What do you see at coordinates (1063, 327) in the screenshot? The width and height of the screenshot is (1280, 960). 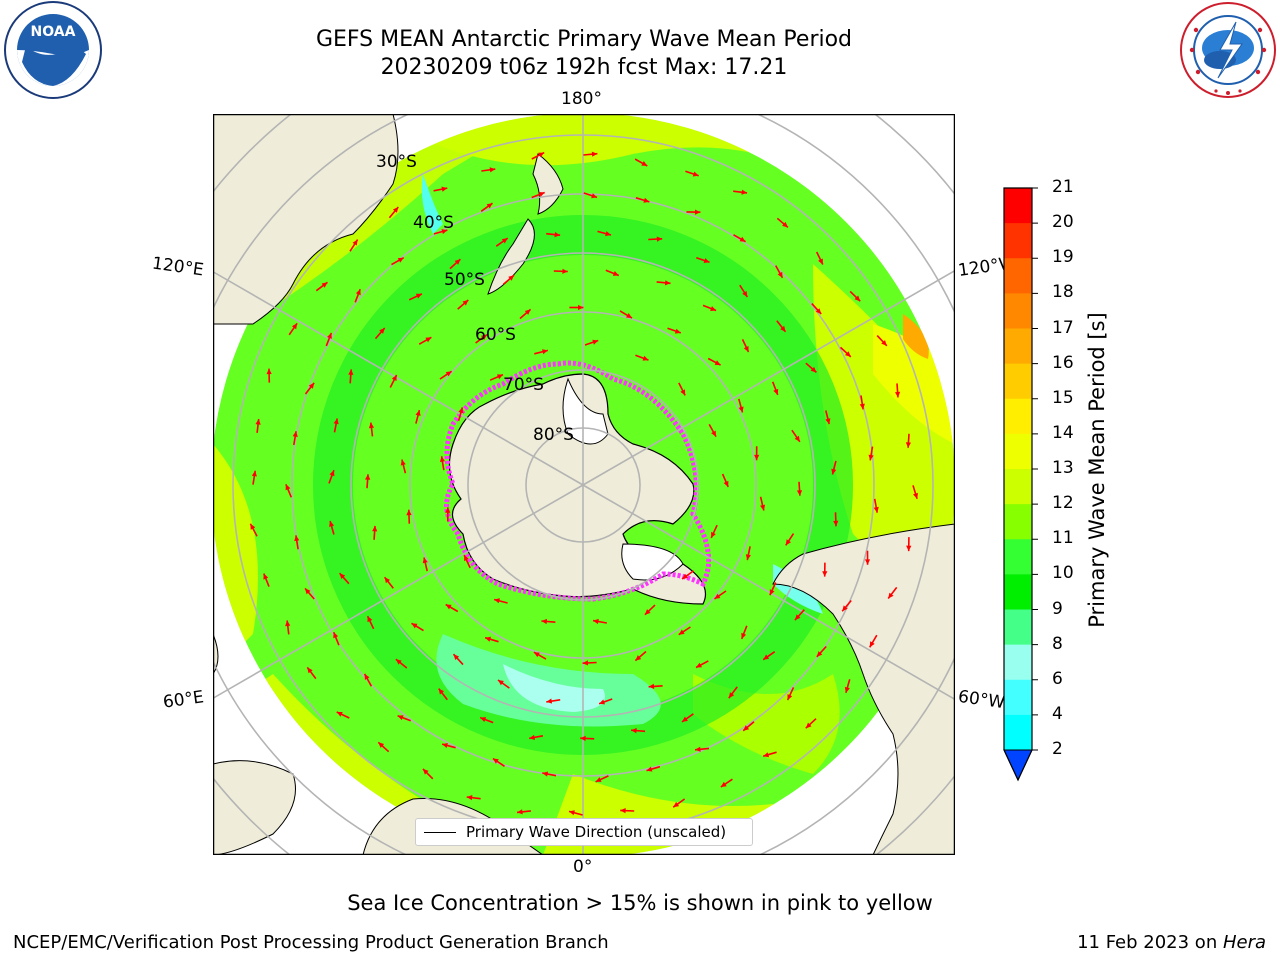 I see `colorbar-tick-label: 17` at bounding box center [1063, 327].